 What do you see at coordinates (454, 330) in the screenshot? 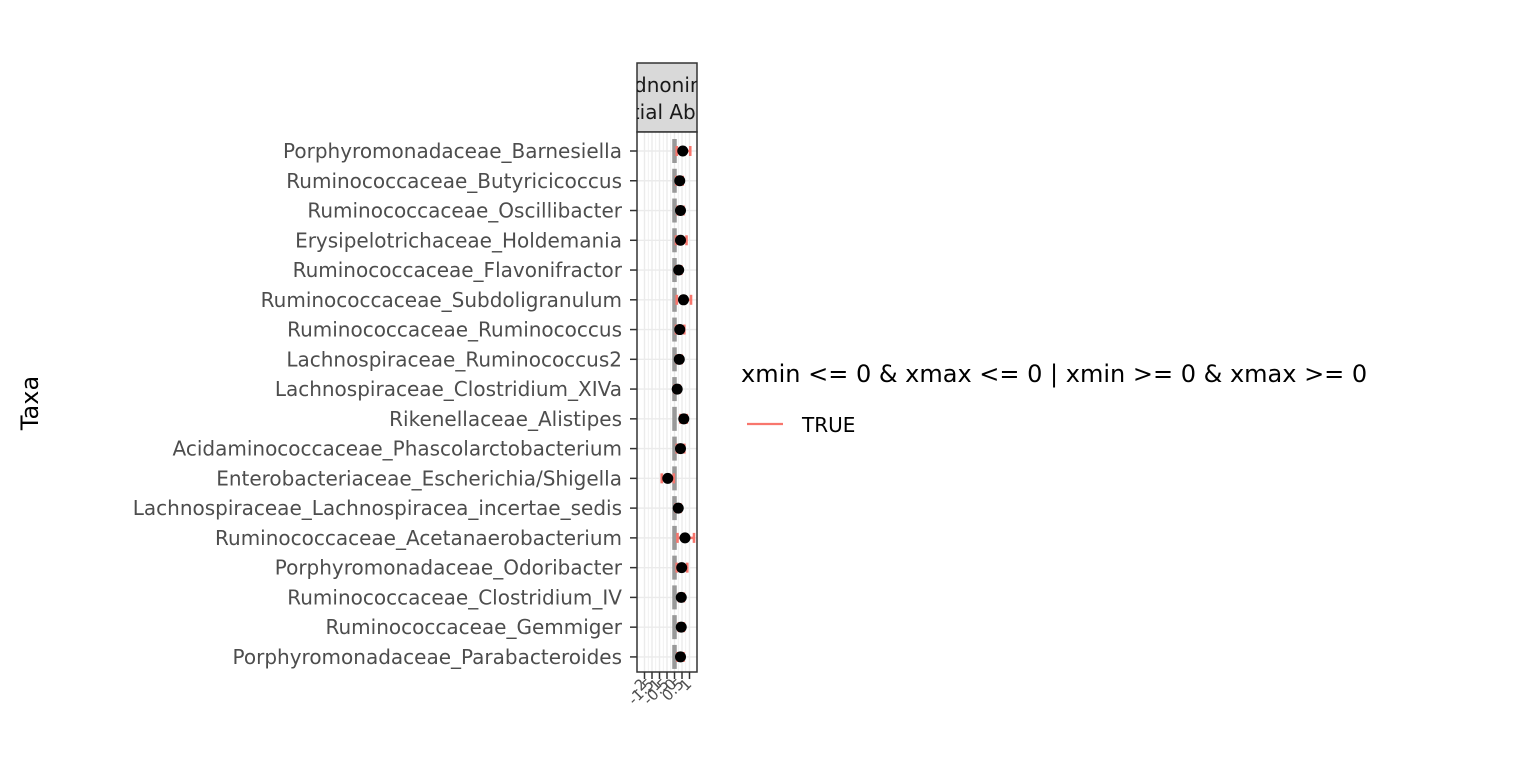
I see `taxon-label: Ruminococcaceae_Ruminococcus` at bounding box center [454, 330].